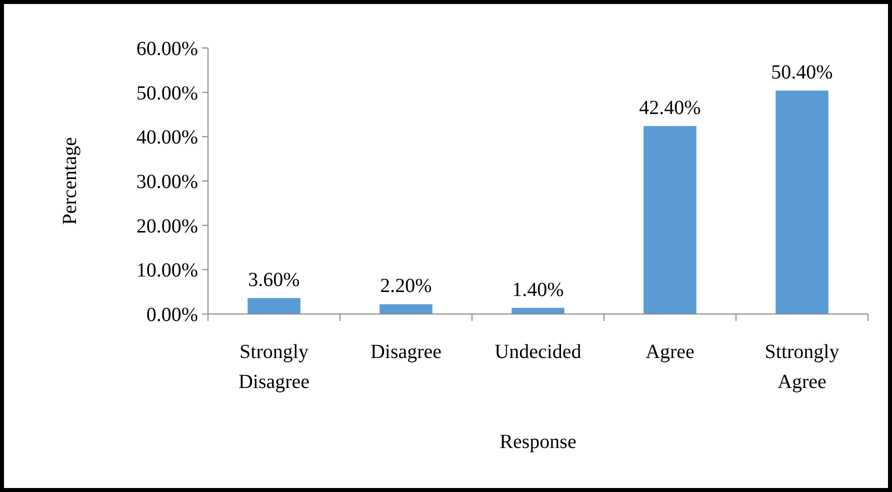  Describe the element at coordinates (167, 271) in the screenshot. I see `y-tick-label: 10.00%` at that location.